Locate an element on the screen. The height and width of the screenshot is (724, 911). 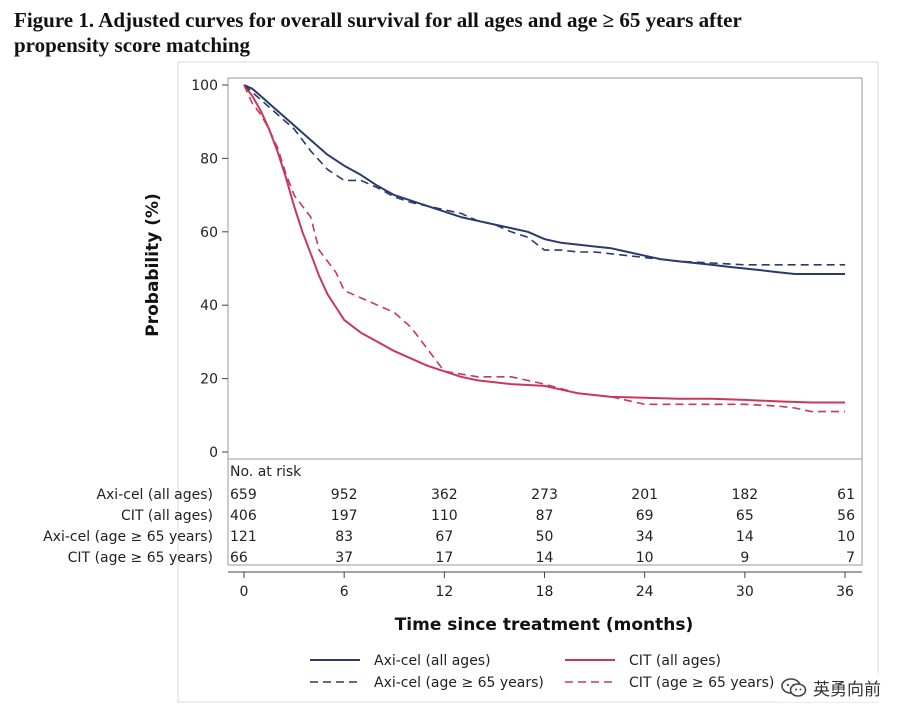
legend-label-1: Axi-cel (all ages) is located at coordinates (432, 661).